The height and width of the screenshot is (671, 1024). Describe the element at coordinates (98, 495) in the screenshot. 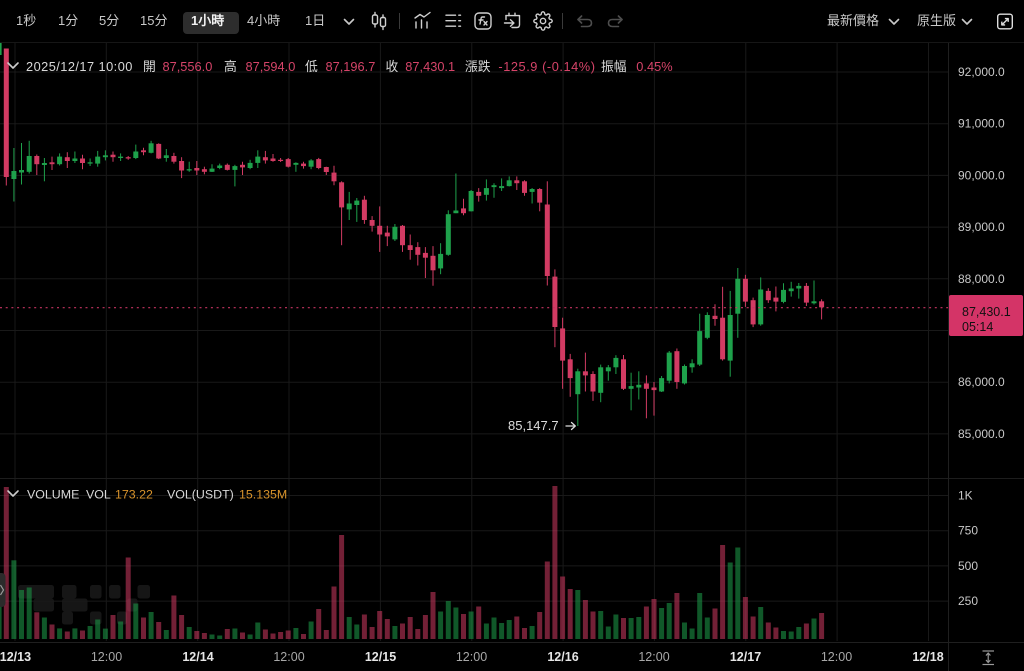

I see `svg-text: VOL` at that location.